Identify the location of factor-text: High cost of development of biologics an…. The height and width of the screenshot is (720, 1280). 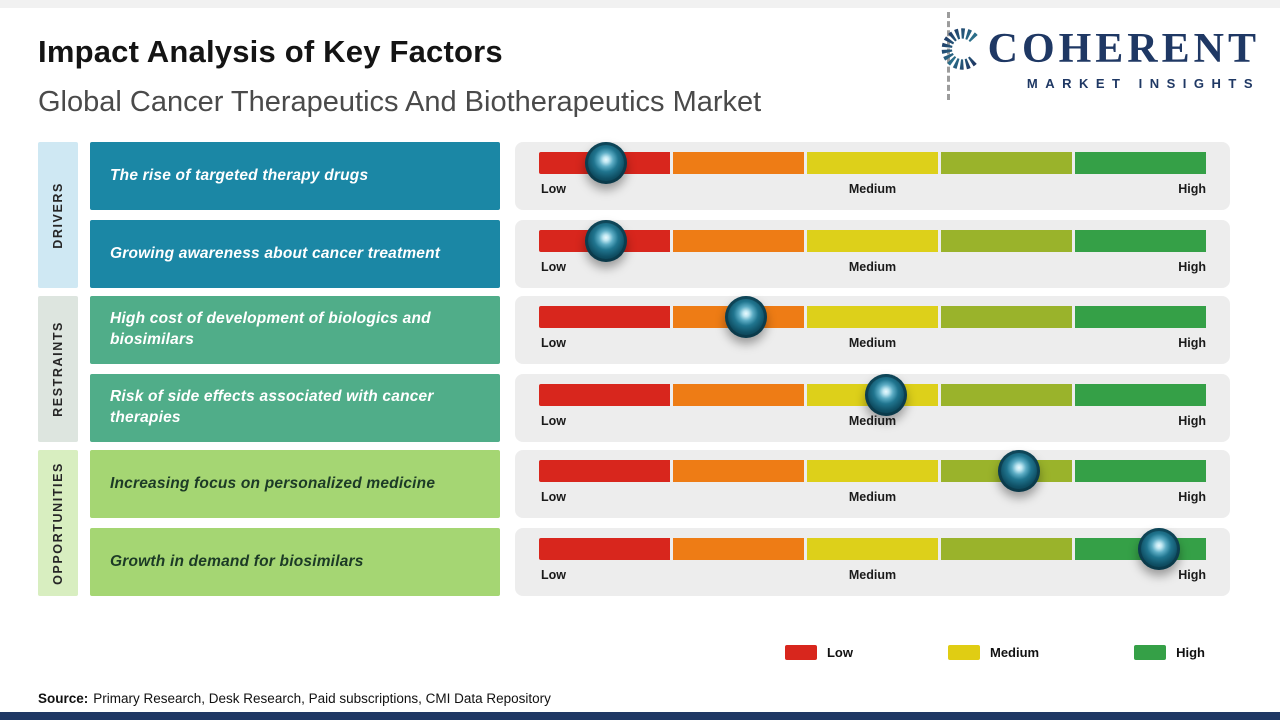
(270, 329).